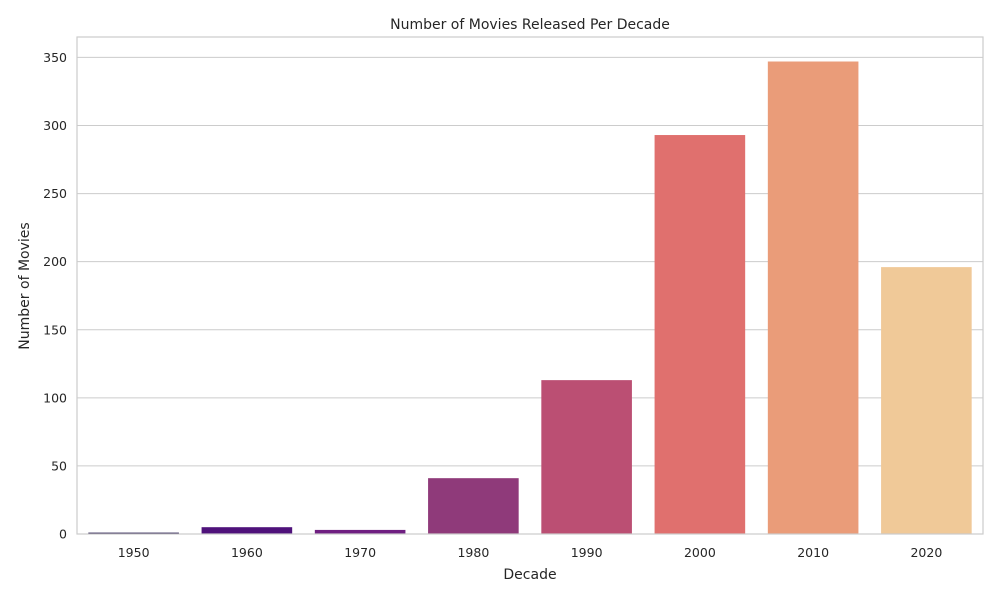  I want to click on bar-2020, so click(926, 400).